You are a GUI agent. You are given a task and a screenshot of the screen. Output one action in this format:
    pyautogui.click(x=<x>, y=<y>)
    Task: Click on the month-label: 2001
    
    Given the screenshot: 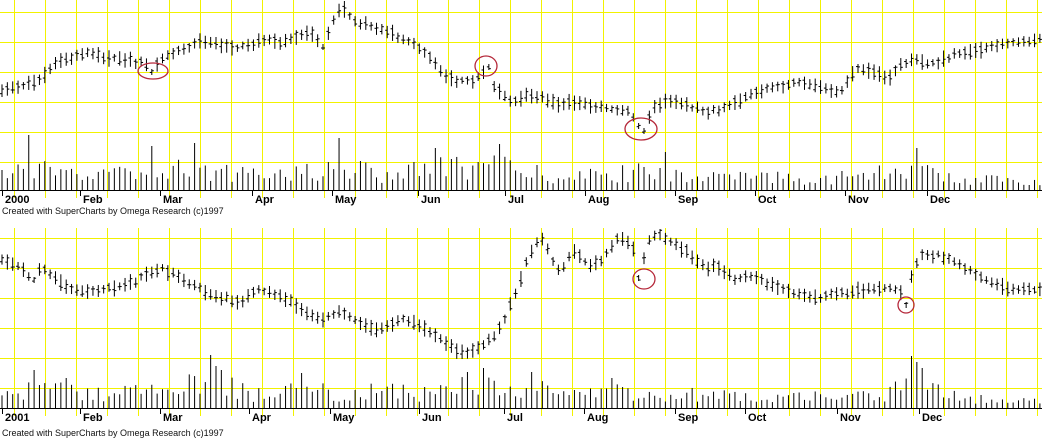 What is the action you would take?
    pyautogui.click(x=17, y=418)
    